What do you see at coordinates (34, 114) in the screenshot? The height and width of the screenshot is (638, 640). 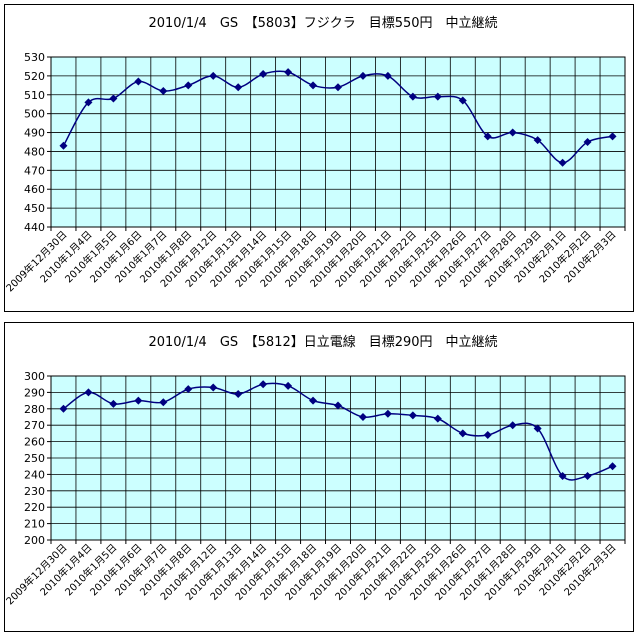 I see `y-tick-label: 500` at bounding box center [34, 114].